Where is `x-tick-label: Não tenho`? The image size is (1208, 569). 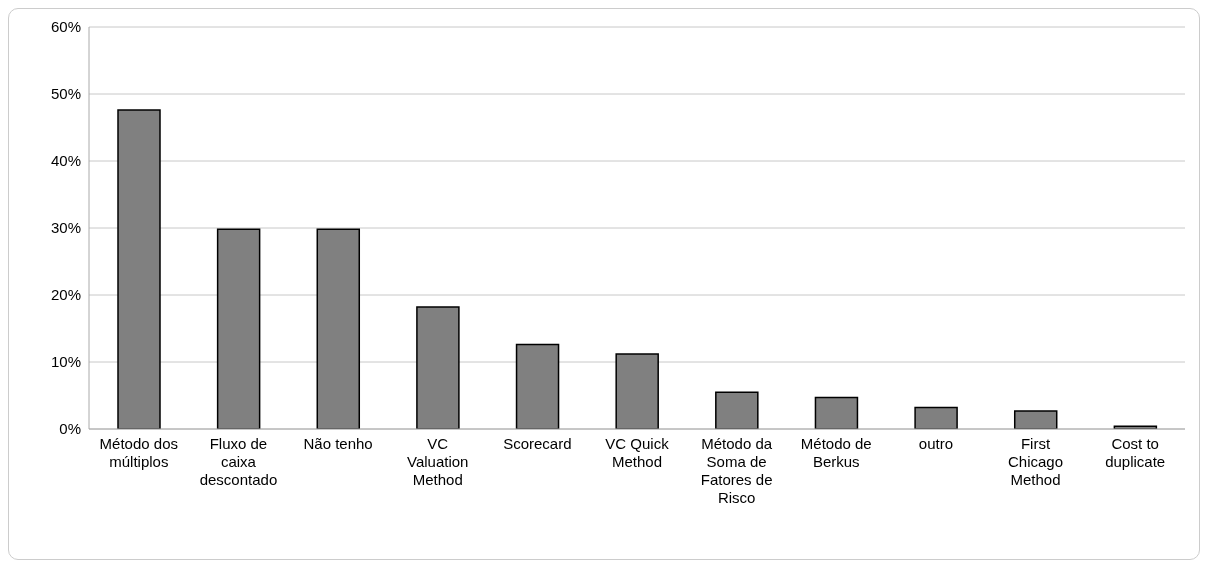 x-tick-label: Não tenho is located at coordinates (338, 443).